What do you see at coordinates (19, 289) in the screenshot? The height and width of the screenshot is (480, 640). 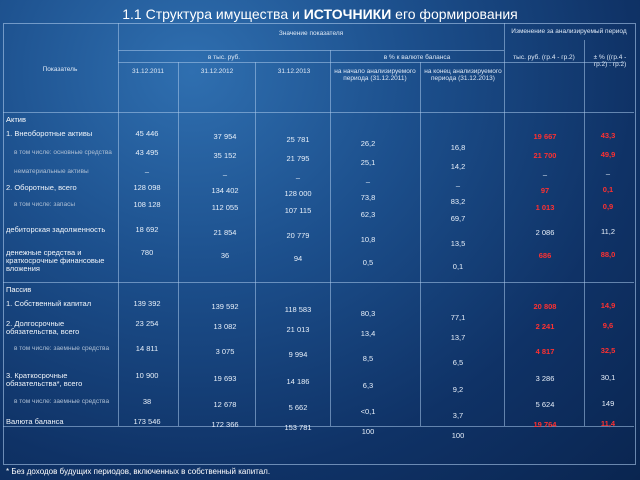 I see `section-liabilities: Пассив` at bounding box center [19, 289].